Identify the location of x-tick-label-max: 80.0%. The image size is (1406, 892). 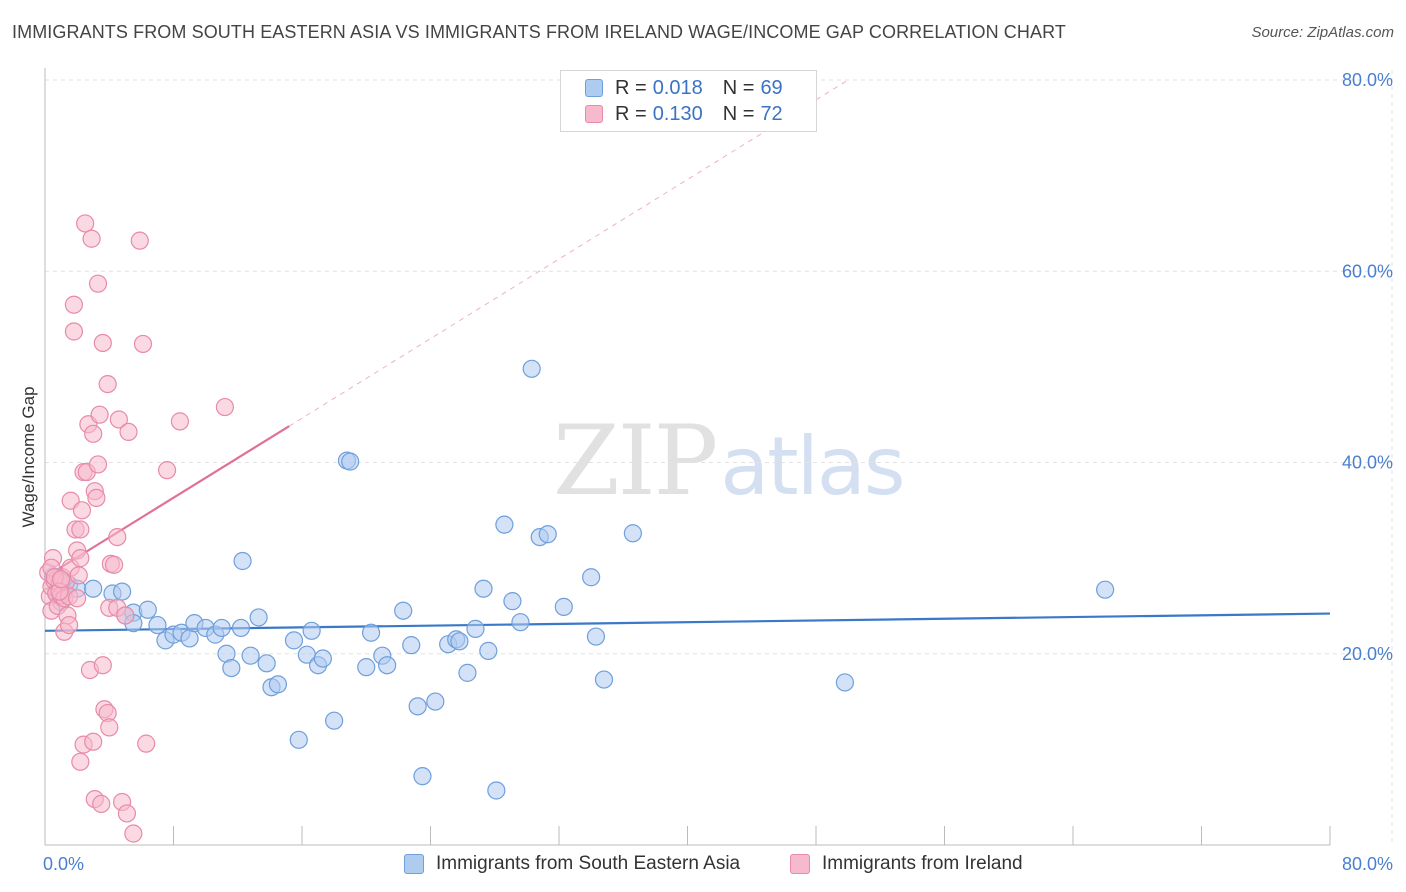
(1367, 864).